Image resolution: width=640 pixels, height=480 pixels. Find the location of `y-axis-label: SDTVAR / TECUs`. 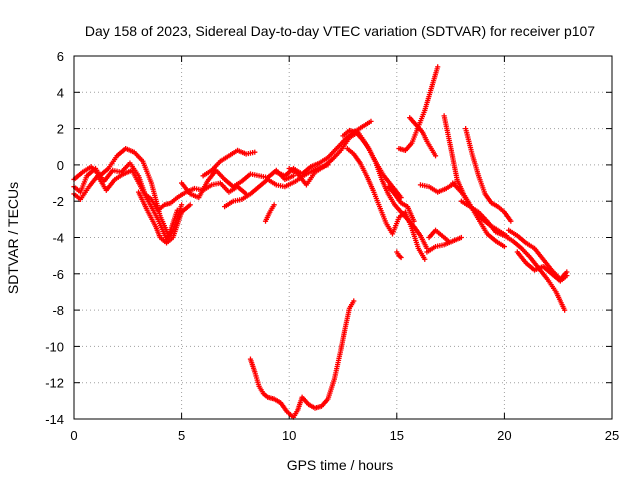

y-axis-label: SDTVAR / TECUs is located at coordinates (13, 238).